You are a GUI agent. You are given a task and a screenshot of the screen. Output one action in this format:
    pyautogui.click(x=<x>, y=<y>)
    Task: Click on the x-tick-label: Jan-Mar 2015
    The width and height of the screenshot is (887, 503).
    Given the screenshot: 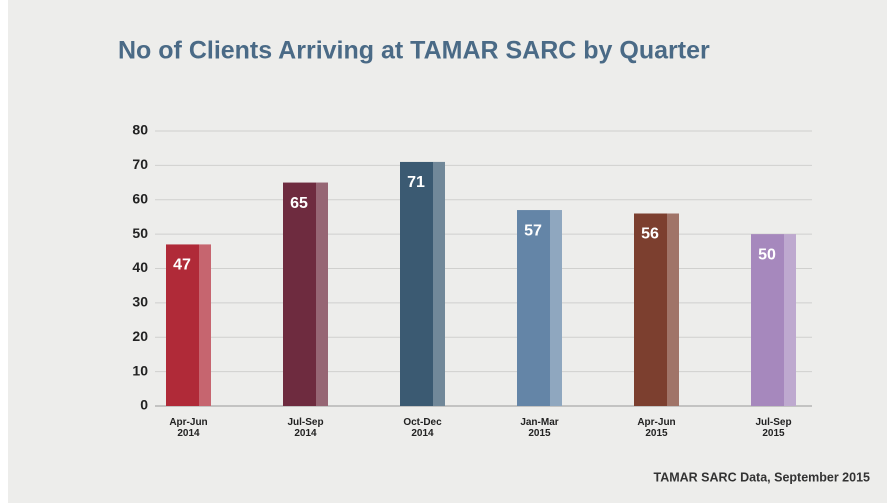 What is the action you would take?
    pyautogui.click(x=539, y=428)
    